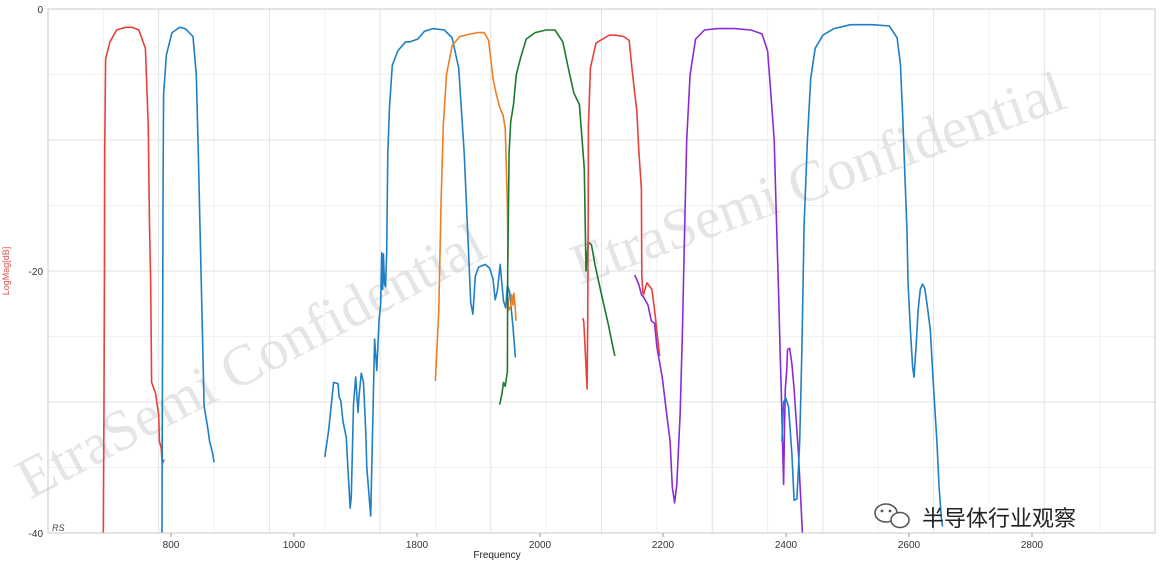 The height and width of the screenshot is (567, 1165). I want to click on wechat-badge: 半导体行业观察, so click(975, 517).